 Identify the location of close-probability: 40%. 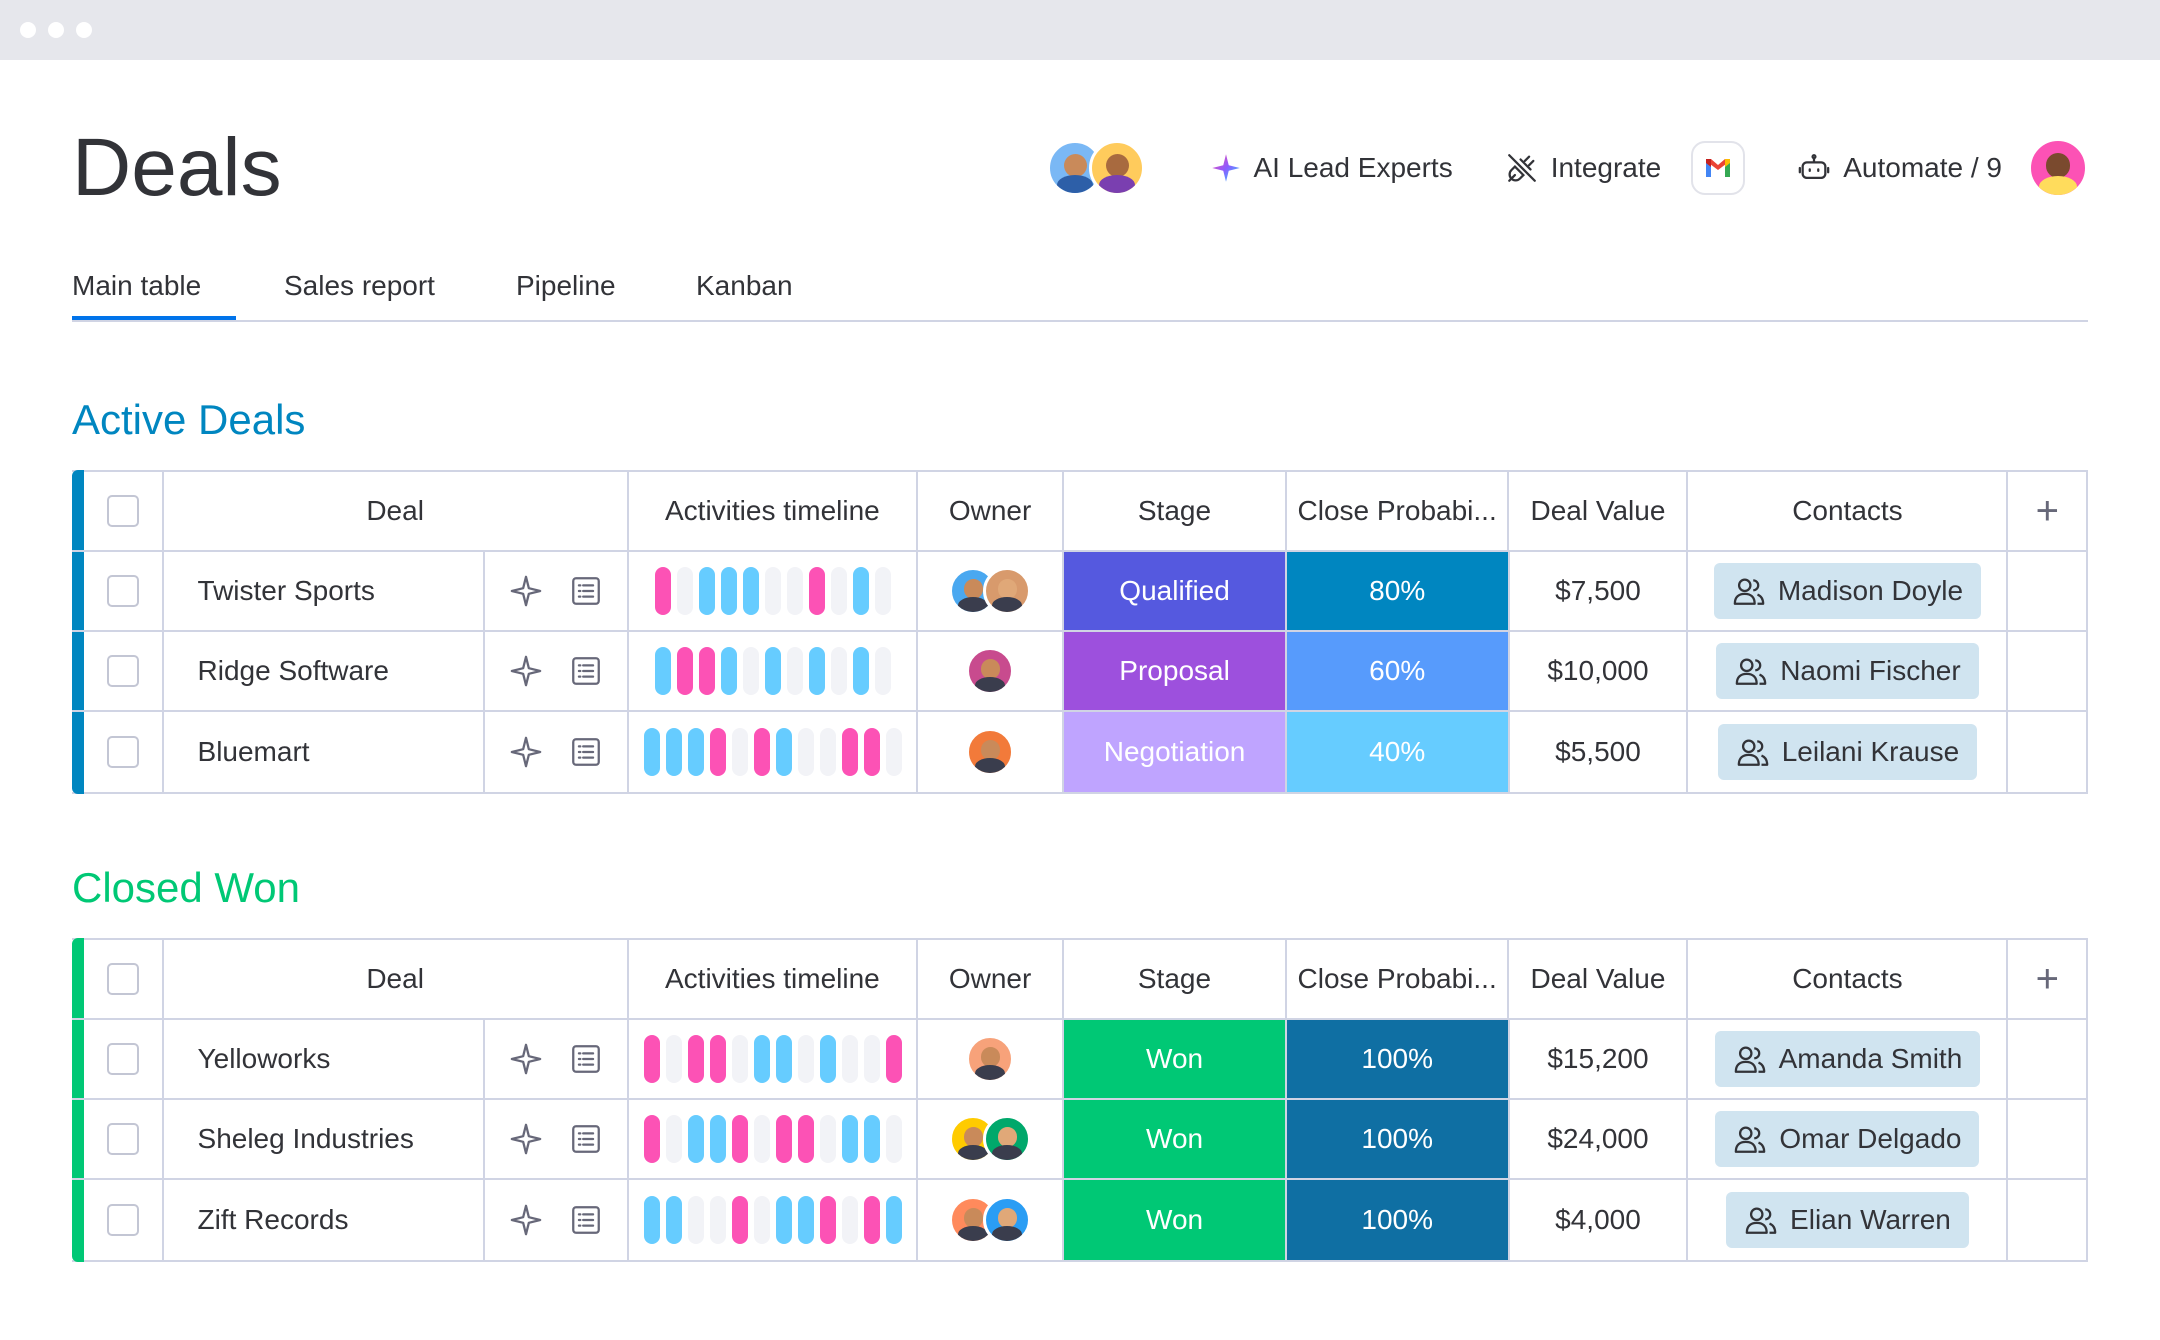
(1398, 752).